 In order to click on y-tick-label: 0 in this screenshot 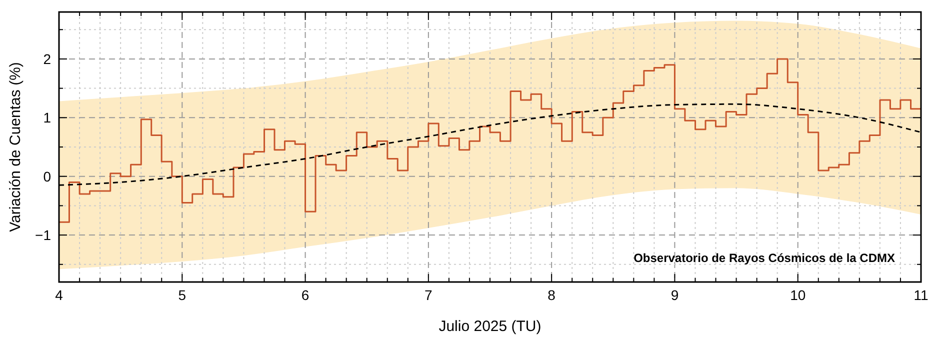, I will do `click(47, 176)`.